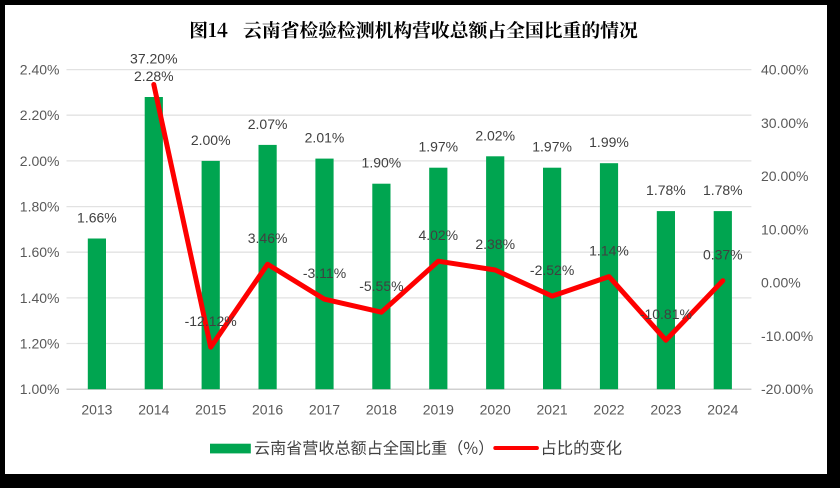 The width and height of the screenshot is (840, 488). Describe the element at coordinates (268, 124) in the screenshot. I see `svg-text: 2.07%` at that location.